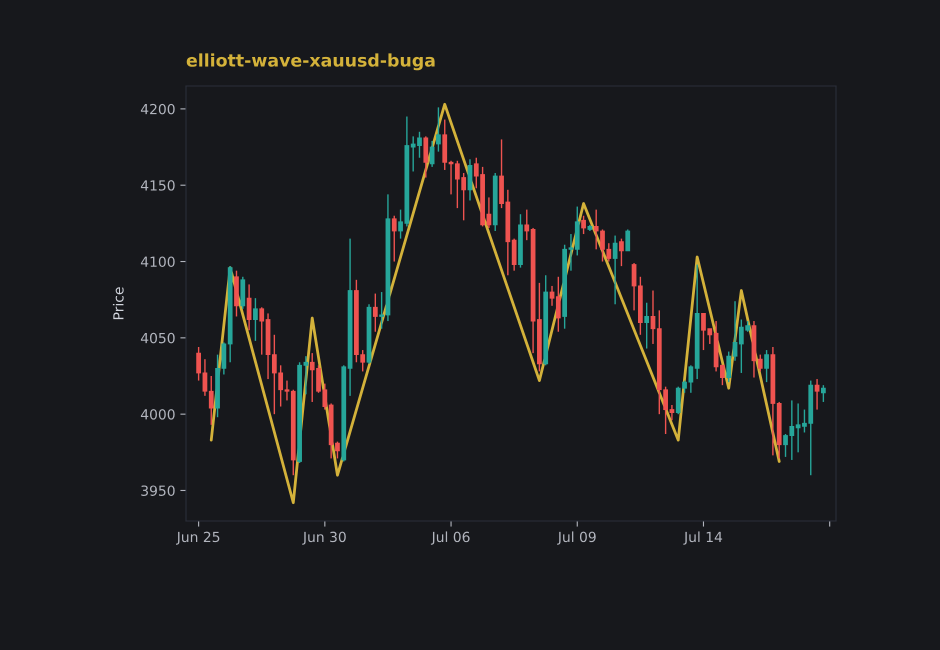  Describe the element at coordinates (310, 61) in the screenshot. I see `chart-title: elliott-wave-xauusd-buga` at that location.